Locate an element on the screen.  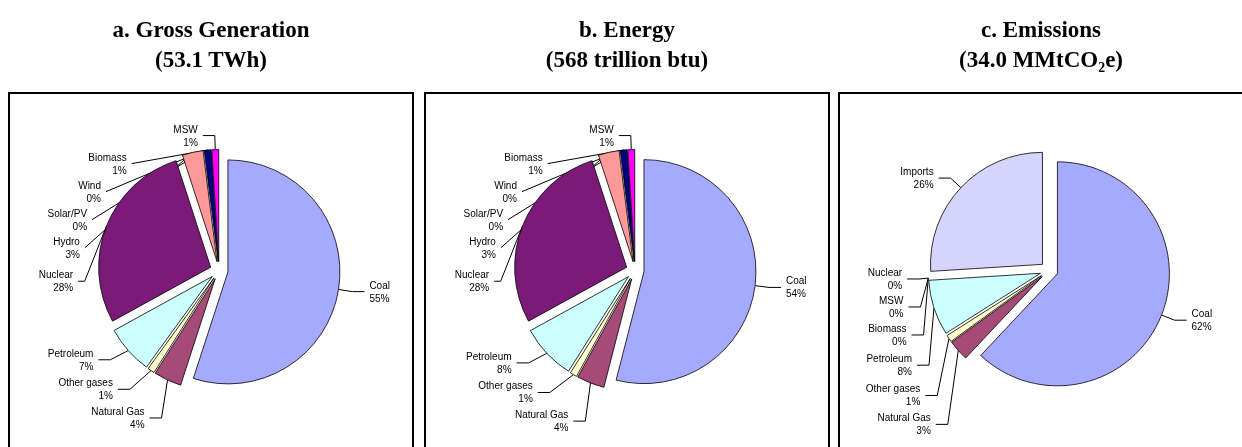
data-label: 62% is located at coordinates (1201, 327).